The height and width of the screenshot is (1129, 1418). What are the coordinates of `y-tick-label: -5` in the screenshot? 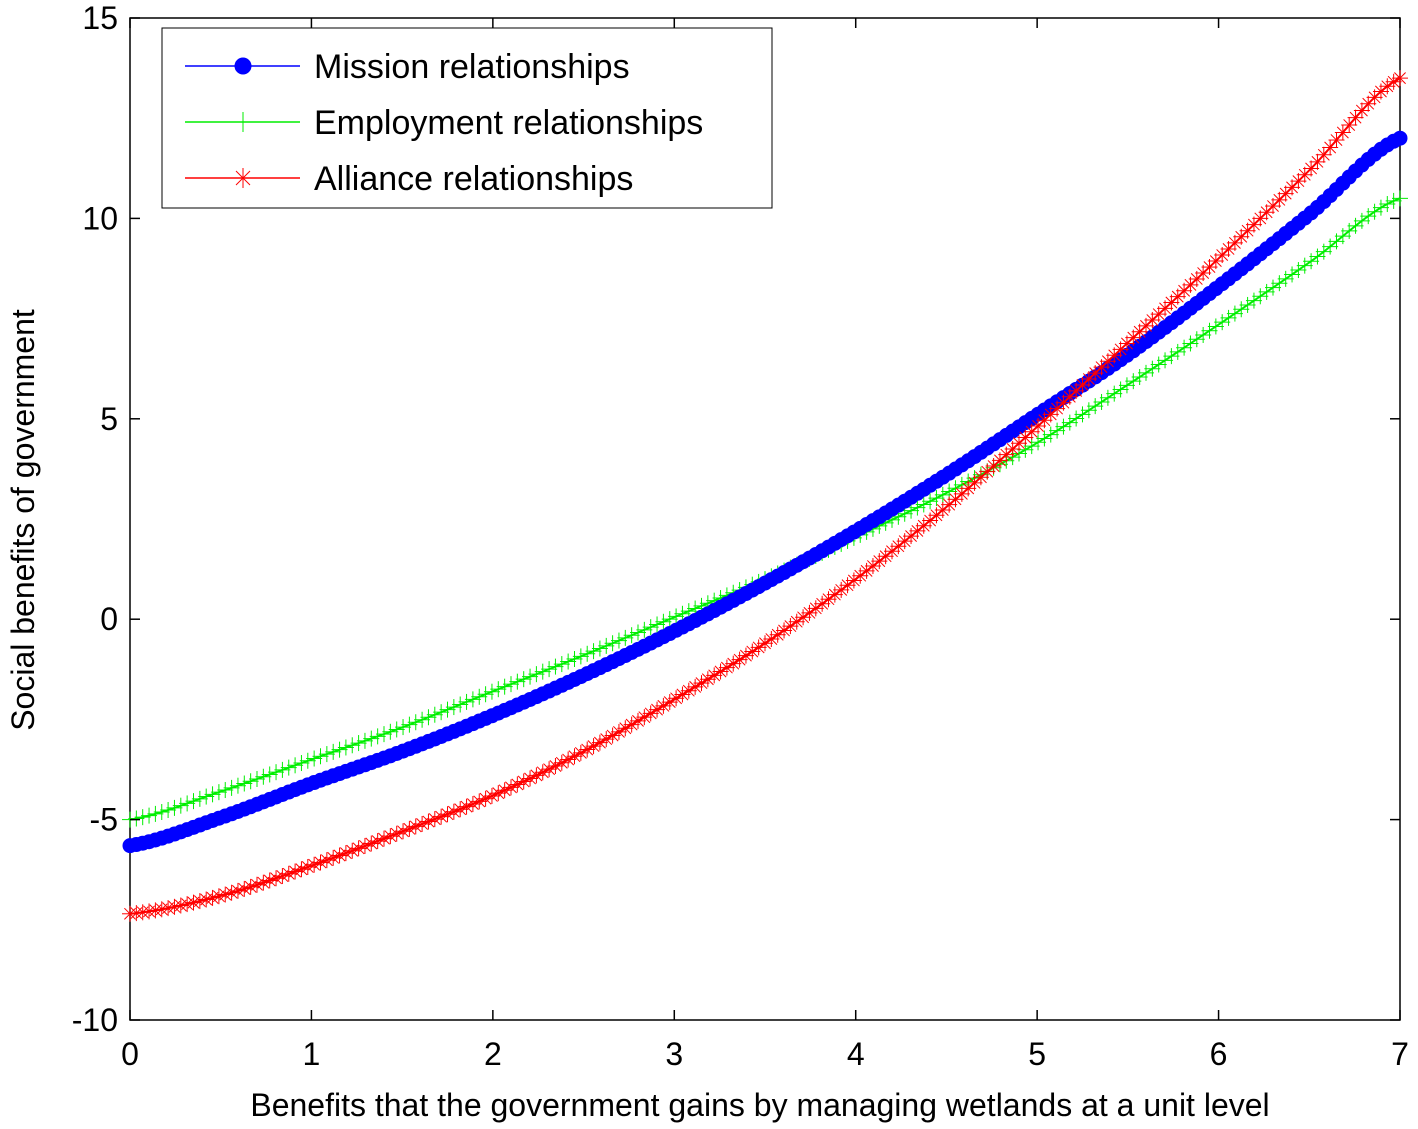 It's located at (104, 820).